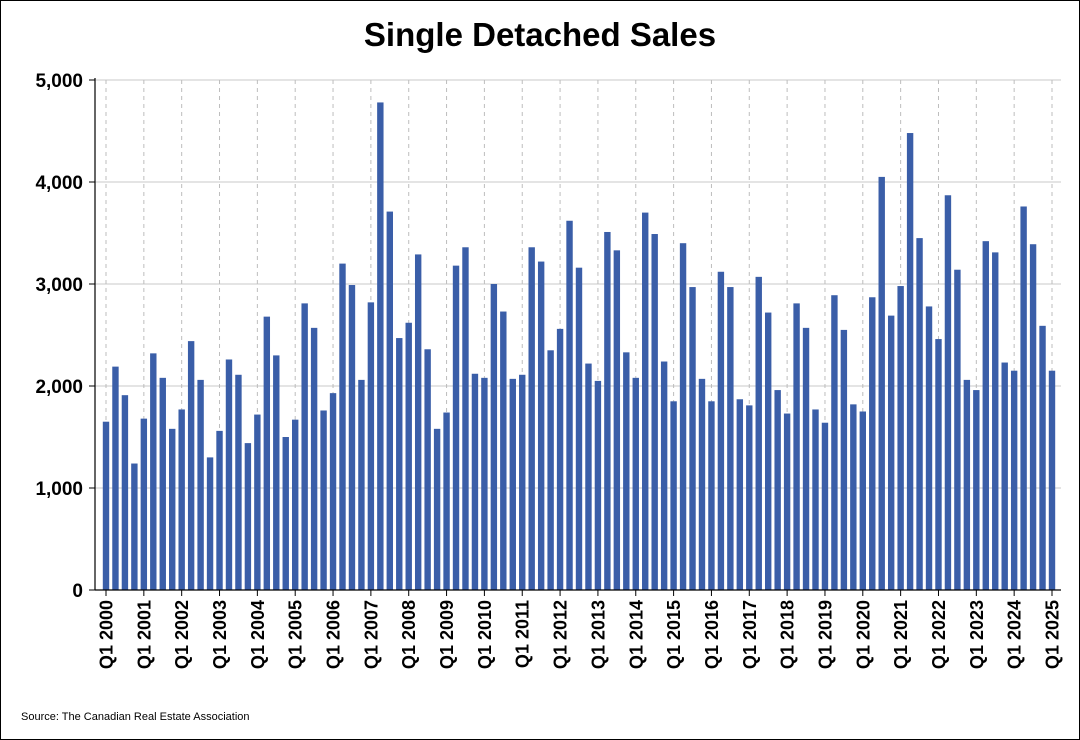 The width and height of the screenshot is (1080, 740). Describe the element at coordinates (485, 634) in the screenshot. I see `x-tick-label: Q1 2010` at that location.